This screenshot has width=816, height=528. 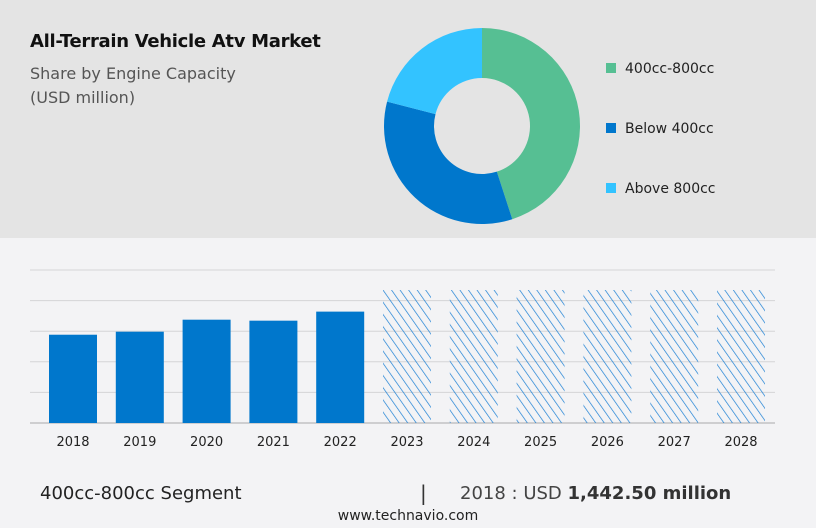 What do you see at coordinates (139, 442) in the screenshot?
I see `x-tick-label: 2019` at bounding box center [139, 442].